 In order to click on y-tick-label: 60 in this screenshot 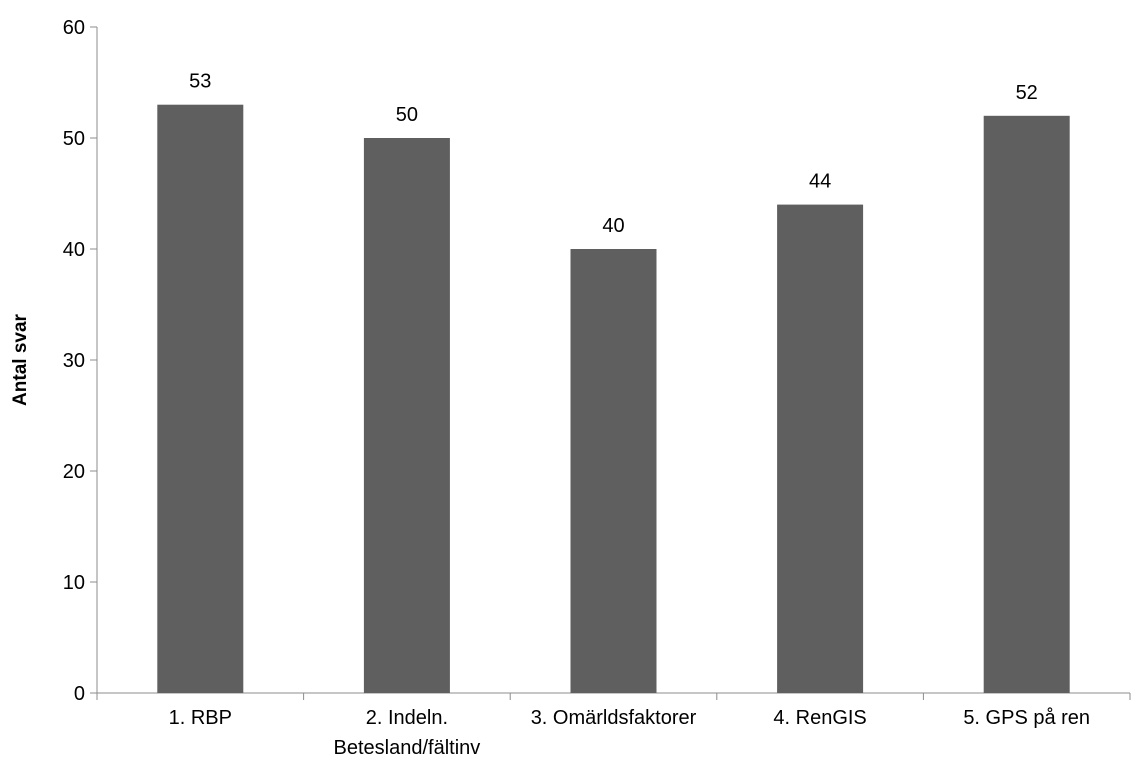, I will do `click(74, 28)`.